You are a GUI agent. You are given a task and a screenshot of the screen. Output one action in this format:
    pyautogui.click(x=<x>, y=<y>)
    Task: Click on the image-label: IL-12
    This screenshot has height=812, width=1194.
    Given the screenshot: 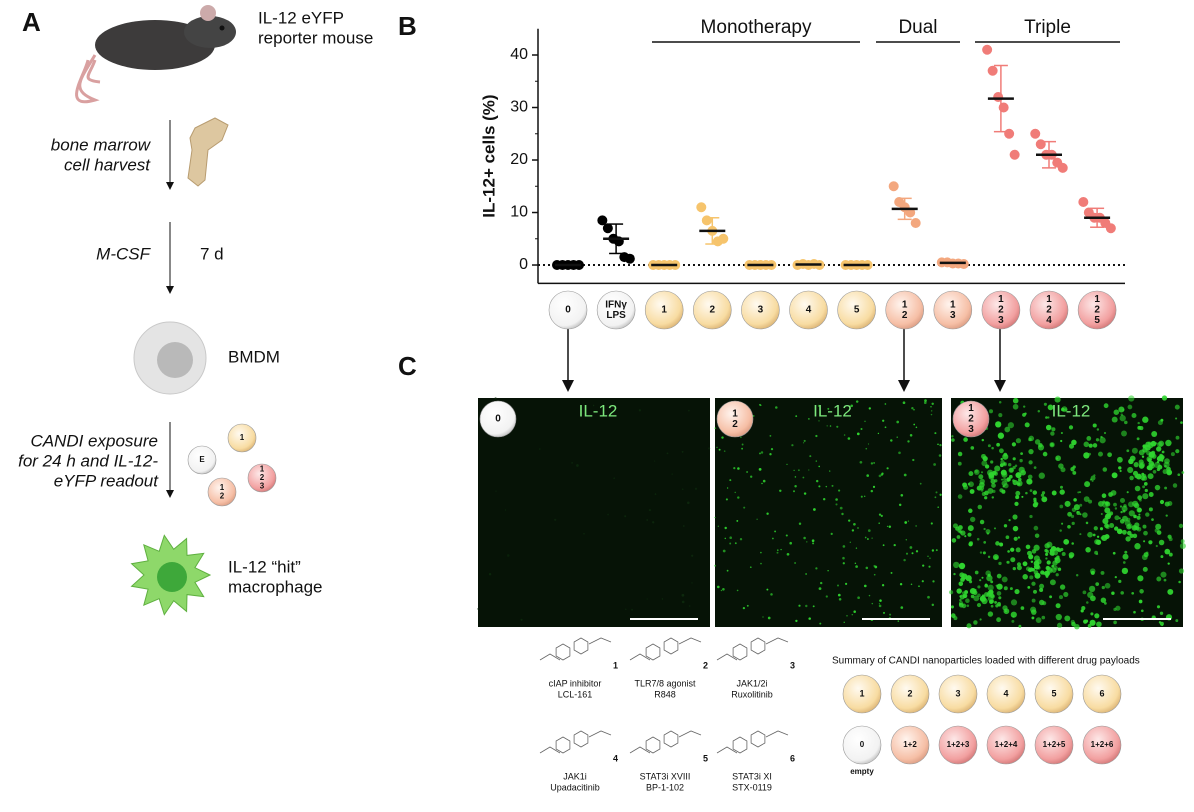 What is the action you would take?
    pyautogui.click(x=598, y=410)
    